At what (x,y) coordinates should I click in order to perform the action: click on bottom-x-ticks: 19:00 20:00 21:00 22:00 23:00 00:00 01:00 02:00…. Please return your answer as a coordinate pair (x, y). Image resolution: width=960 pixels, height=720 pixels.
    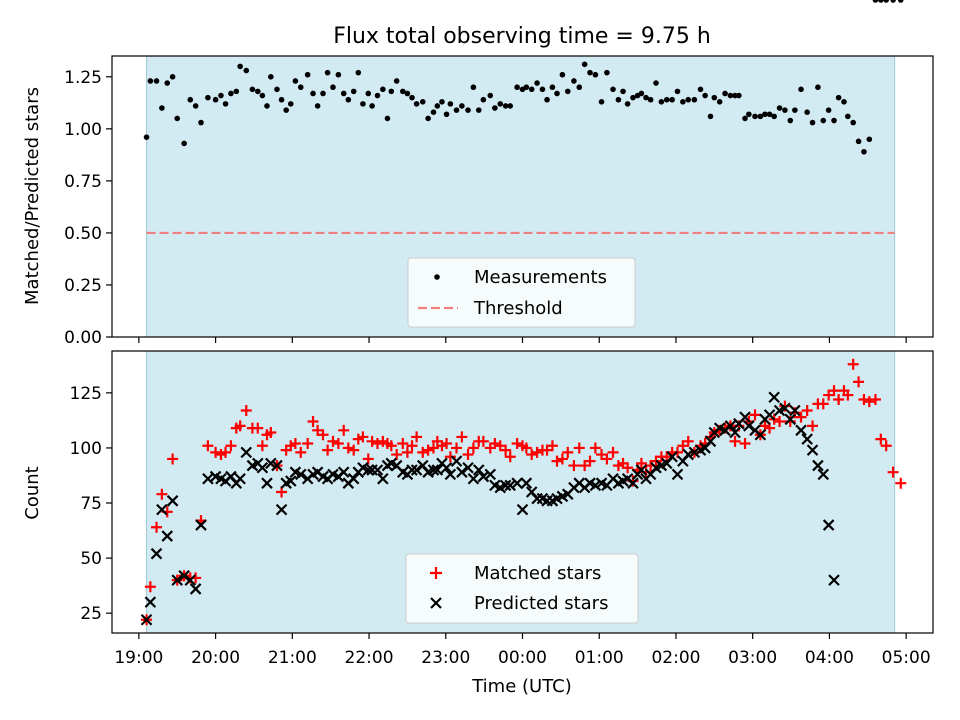
    Looking at the image, I should click on (522, 650).